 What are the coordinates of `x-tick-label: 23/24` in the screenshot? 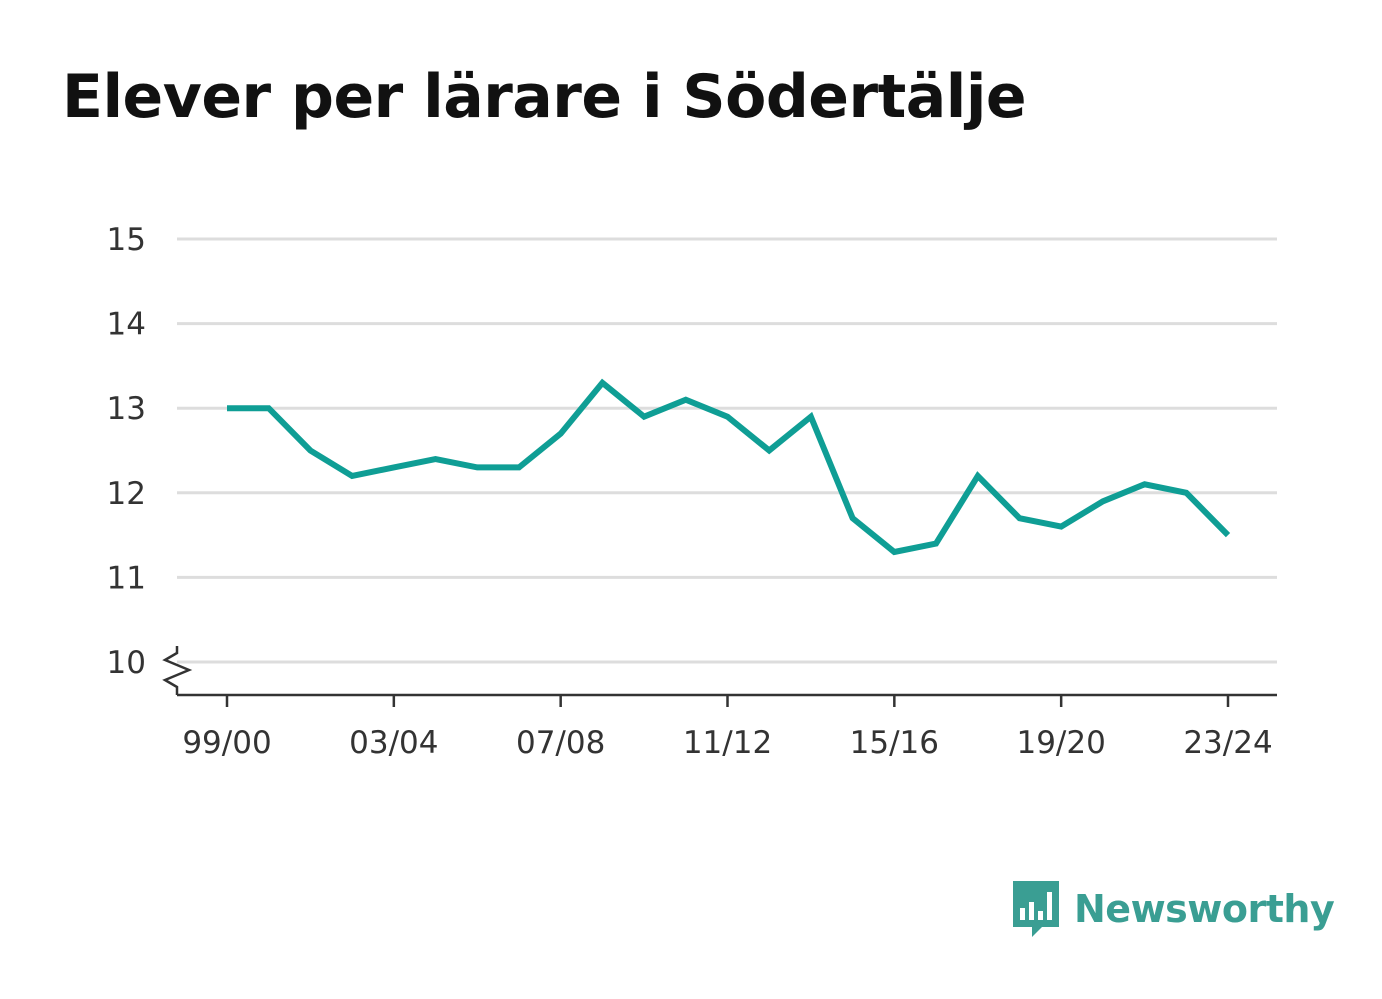 It's located at (1227, 743).